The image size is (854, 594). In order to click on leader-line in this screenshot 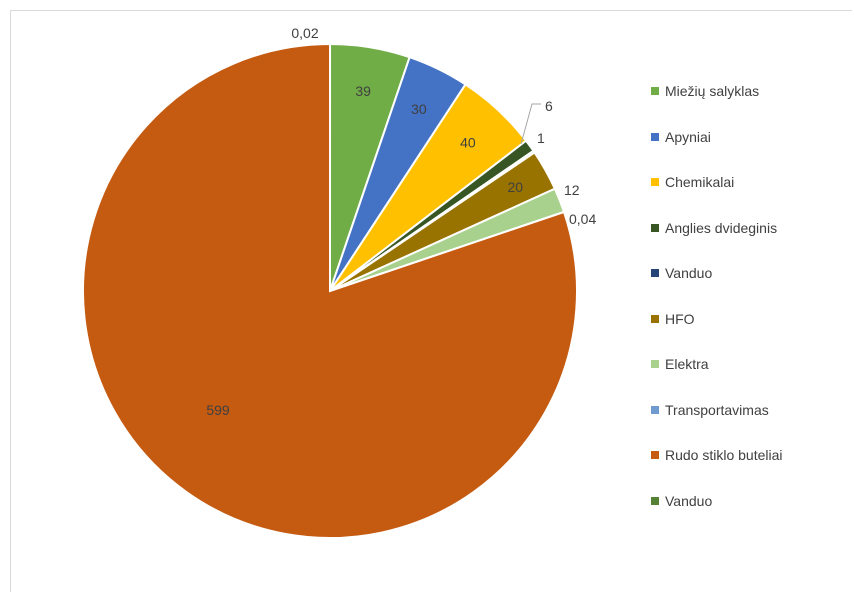, I will do `click(530, 124)`.